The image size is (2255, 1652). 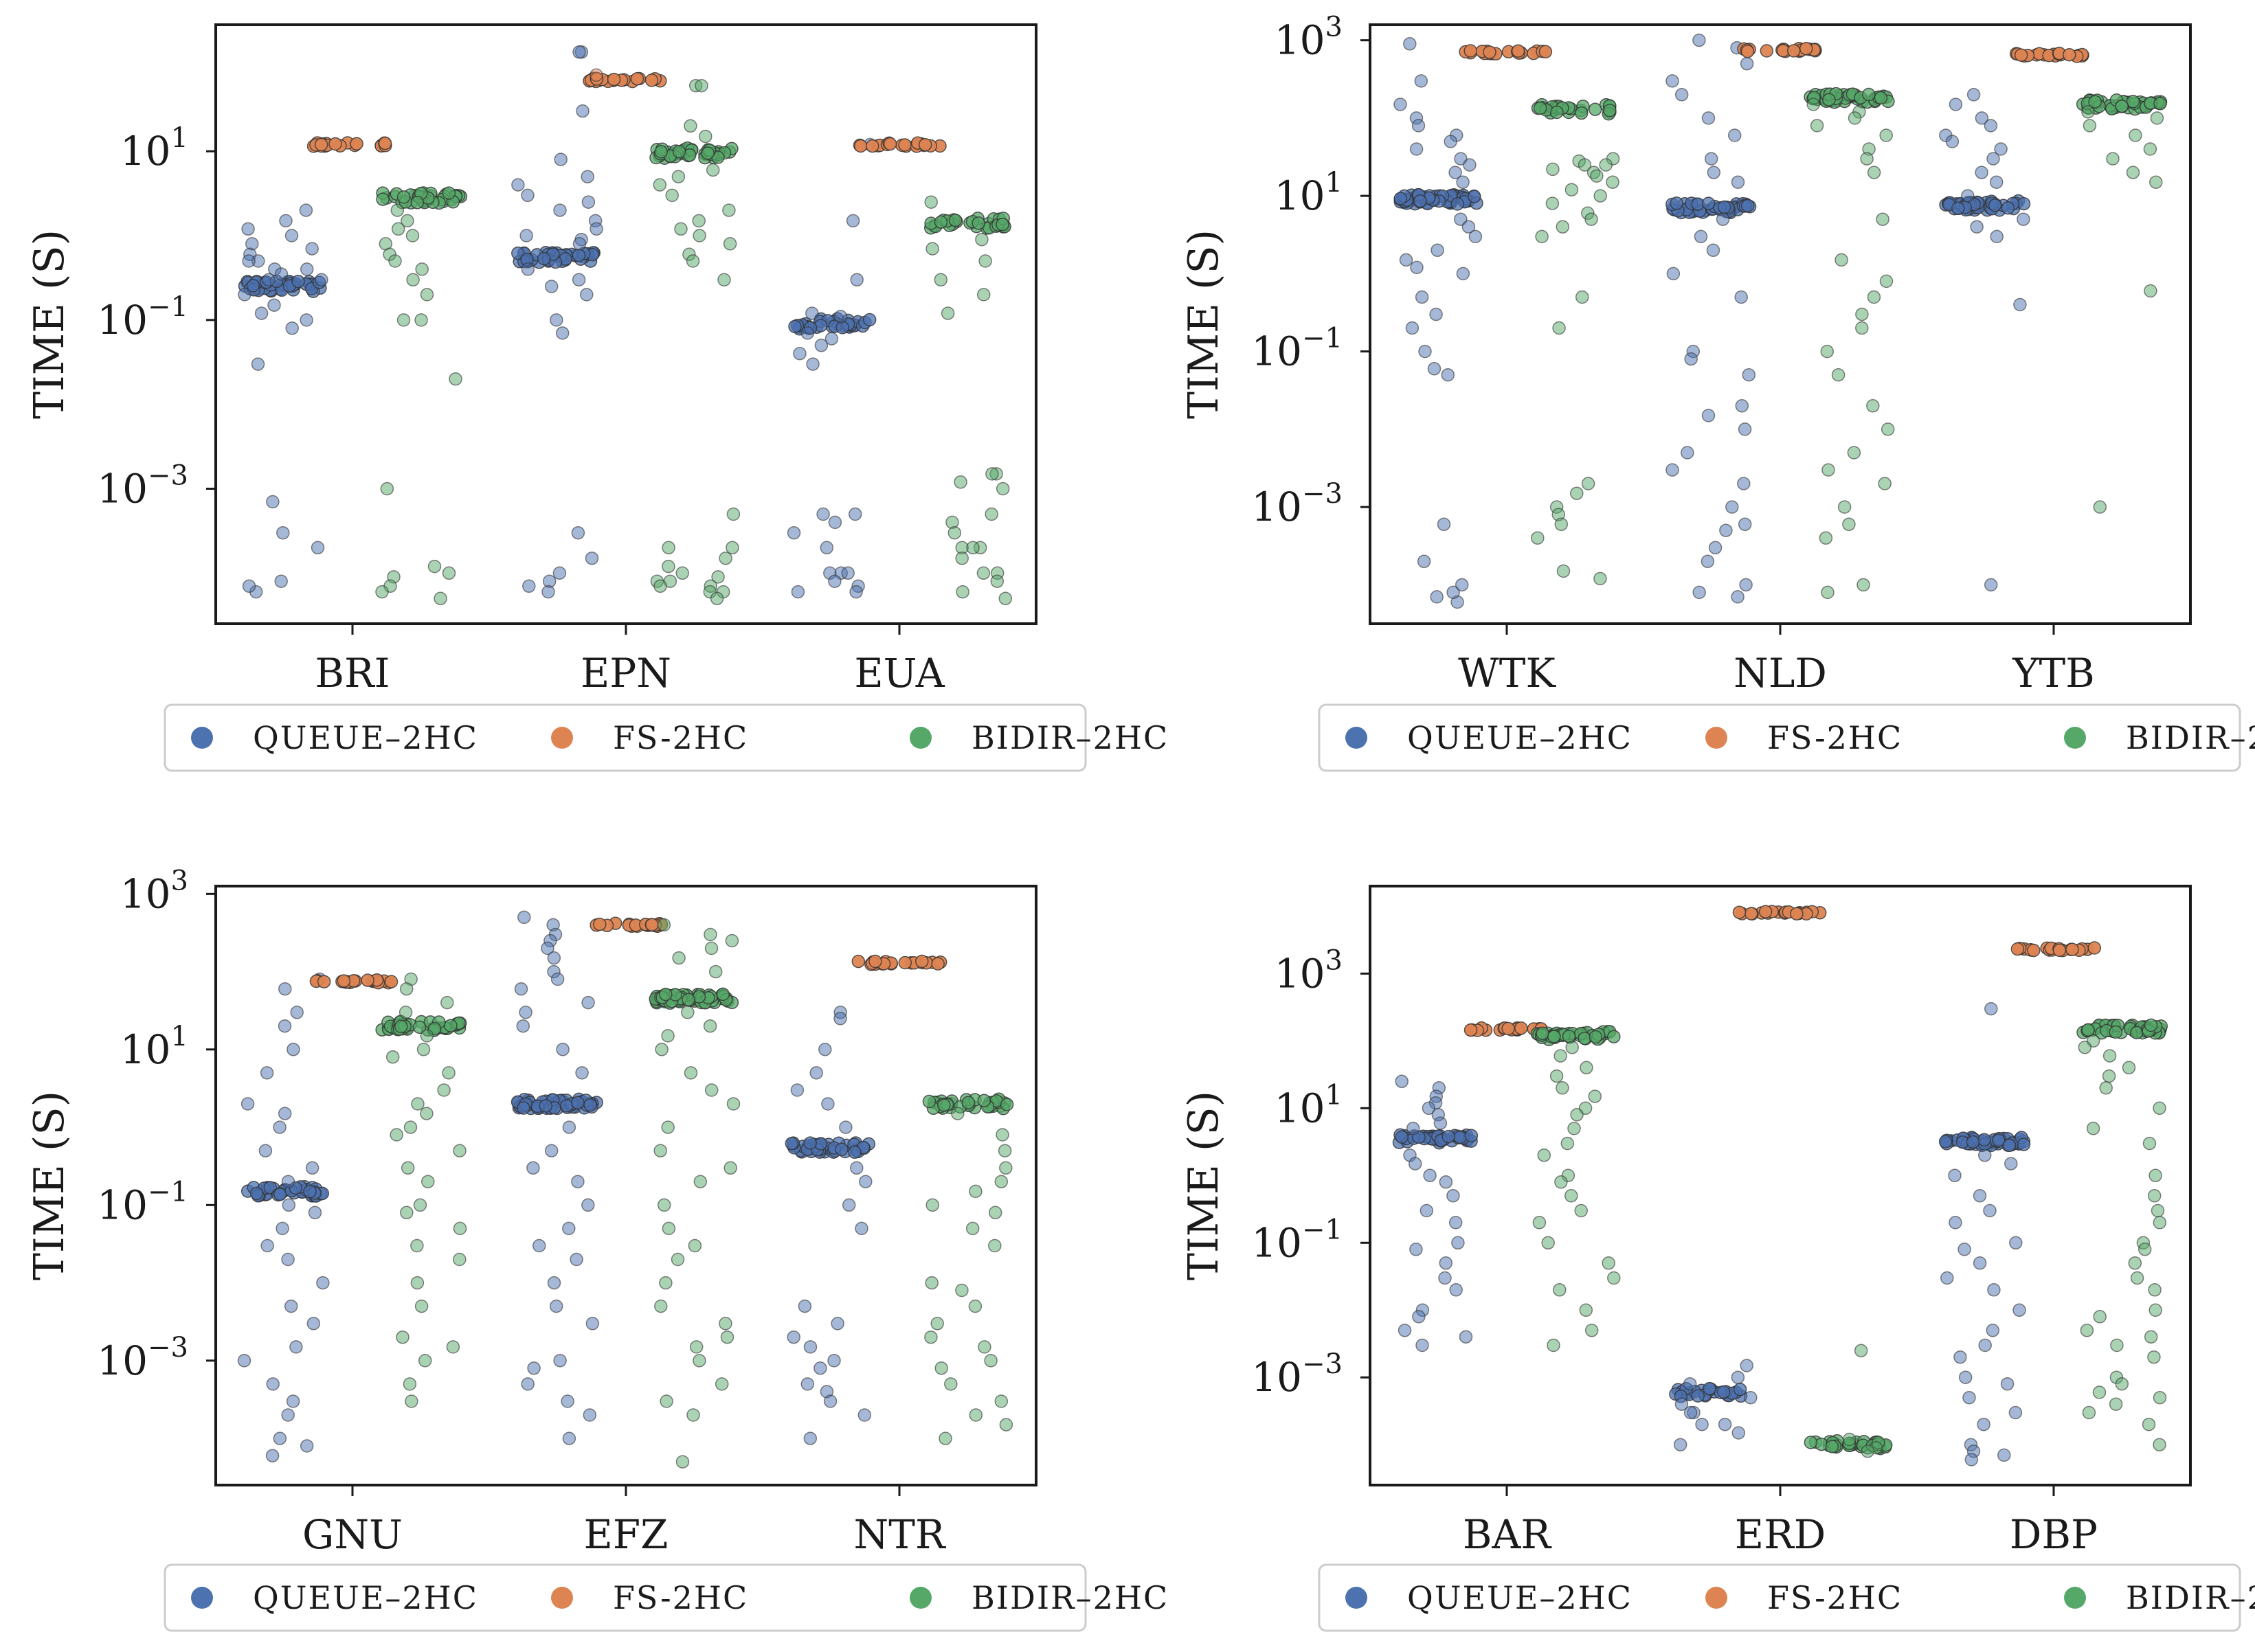 What do you see at coordinates (154, 891) in the screenshot?
I see `y-tick-label: 10³` at bounding box center [154, 891].